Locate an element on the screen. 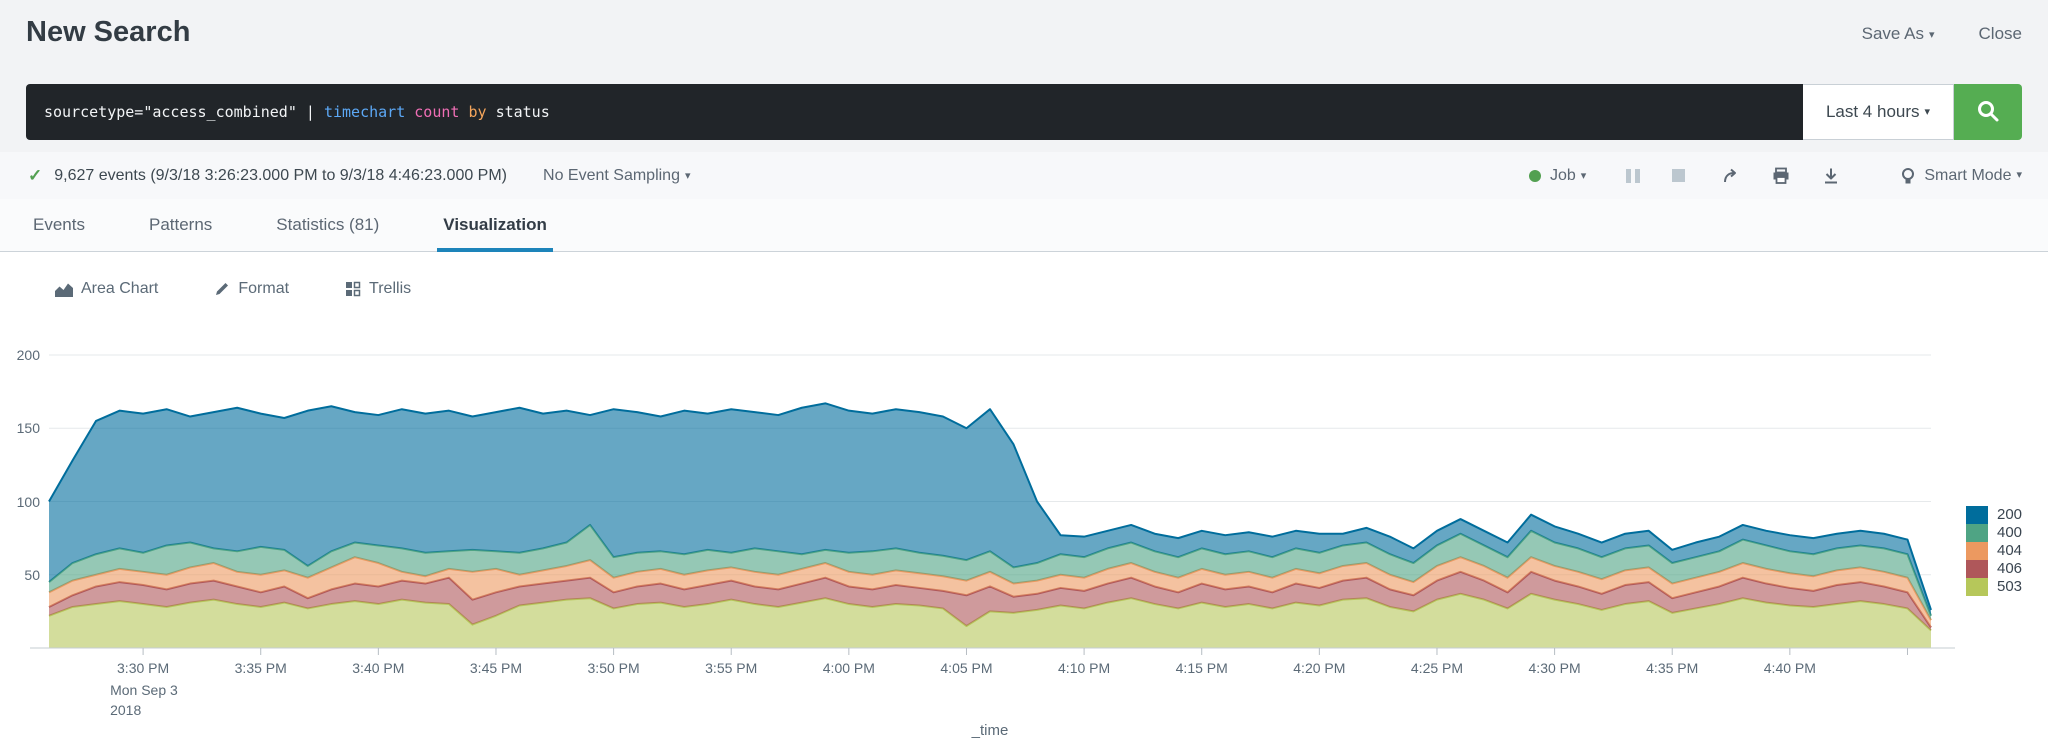  print-button is located at coordinates (1781, 176).